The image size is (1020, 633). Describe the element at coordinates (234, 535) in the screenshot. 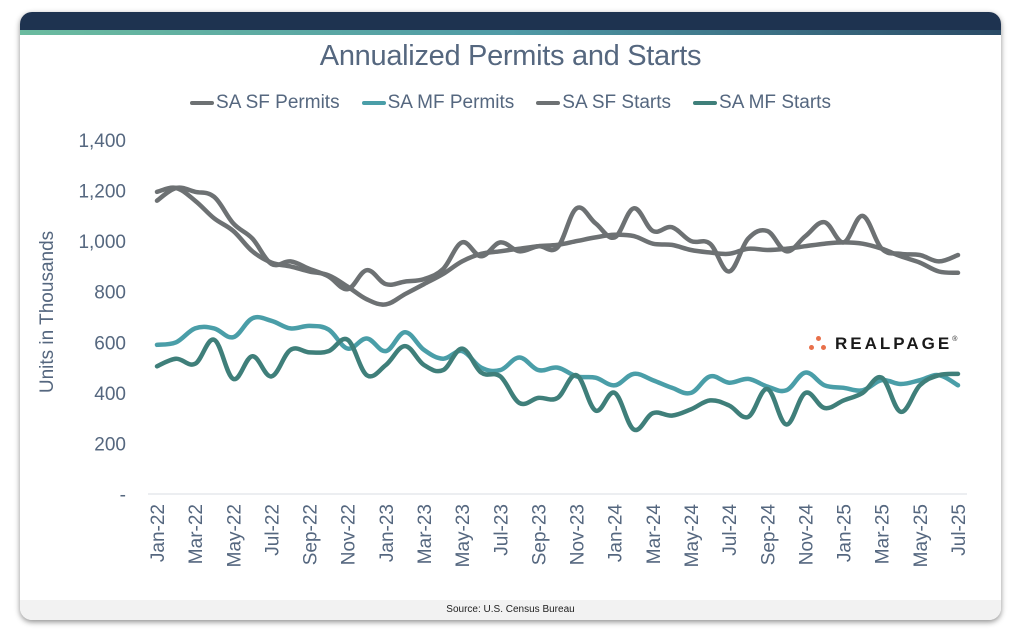

I see `x-tick-label: May-22` at that location.